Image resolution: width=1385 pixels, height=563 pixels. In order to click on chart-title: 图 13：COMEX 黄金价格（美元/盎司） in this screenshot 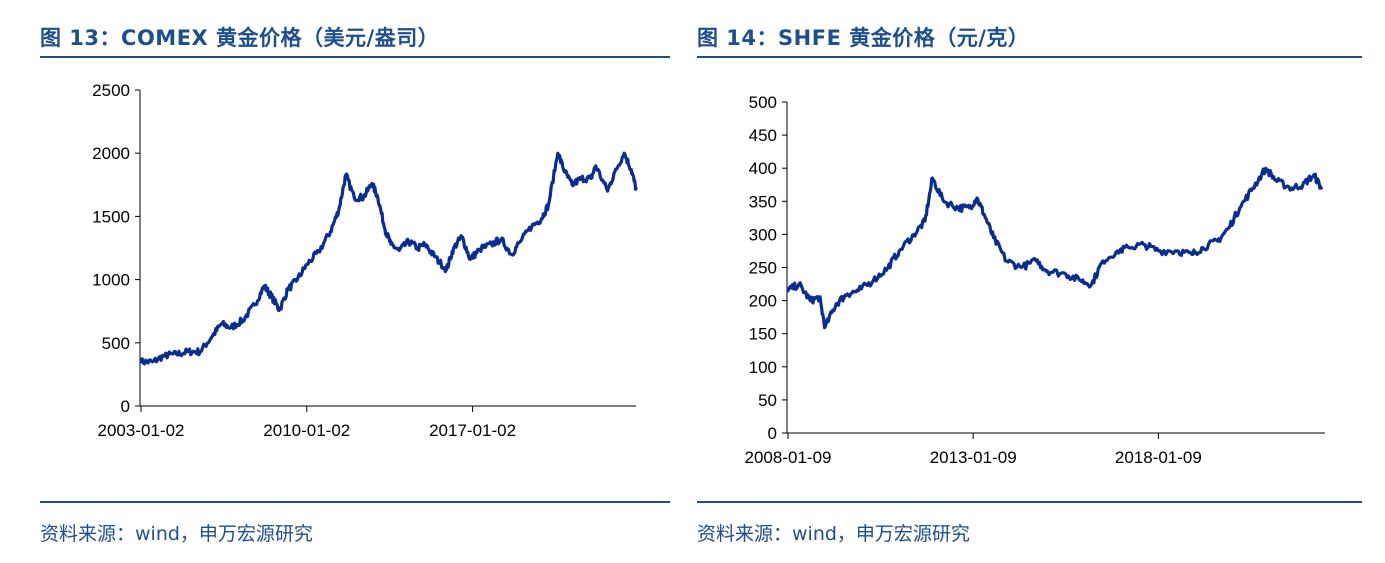, I will do `click(240, 38)`.